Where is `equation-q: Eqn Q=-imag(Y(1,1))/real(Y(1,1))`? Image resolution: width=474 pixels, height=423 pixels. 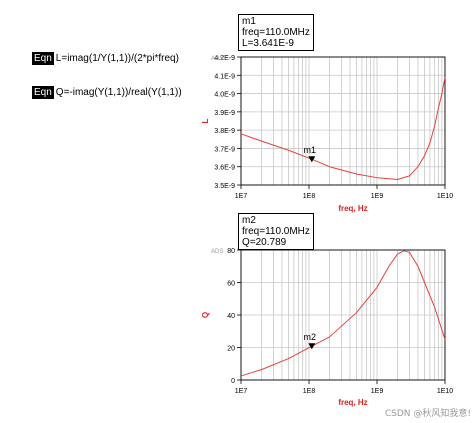
equation-q: Eqn Q=-imag(Y(1,1))/real(Y(1,1)) is located at coordinates (107, 92).